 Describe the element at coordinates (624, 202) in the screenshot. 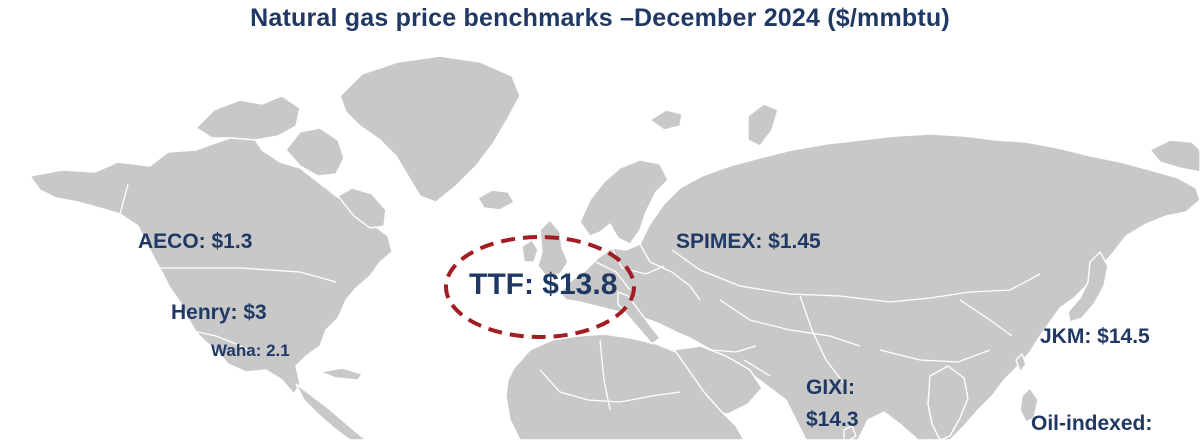

I see `scandinavia` at that location.